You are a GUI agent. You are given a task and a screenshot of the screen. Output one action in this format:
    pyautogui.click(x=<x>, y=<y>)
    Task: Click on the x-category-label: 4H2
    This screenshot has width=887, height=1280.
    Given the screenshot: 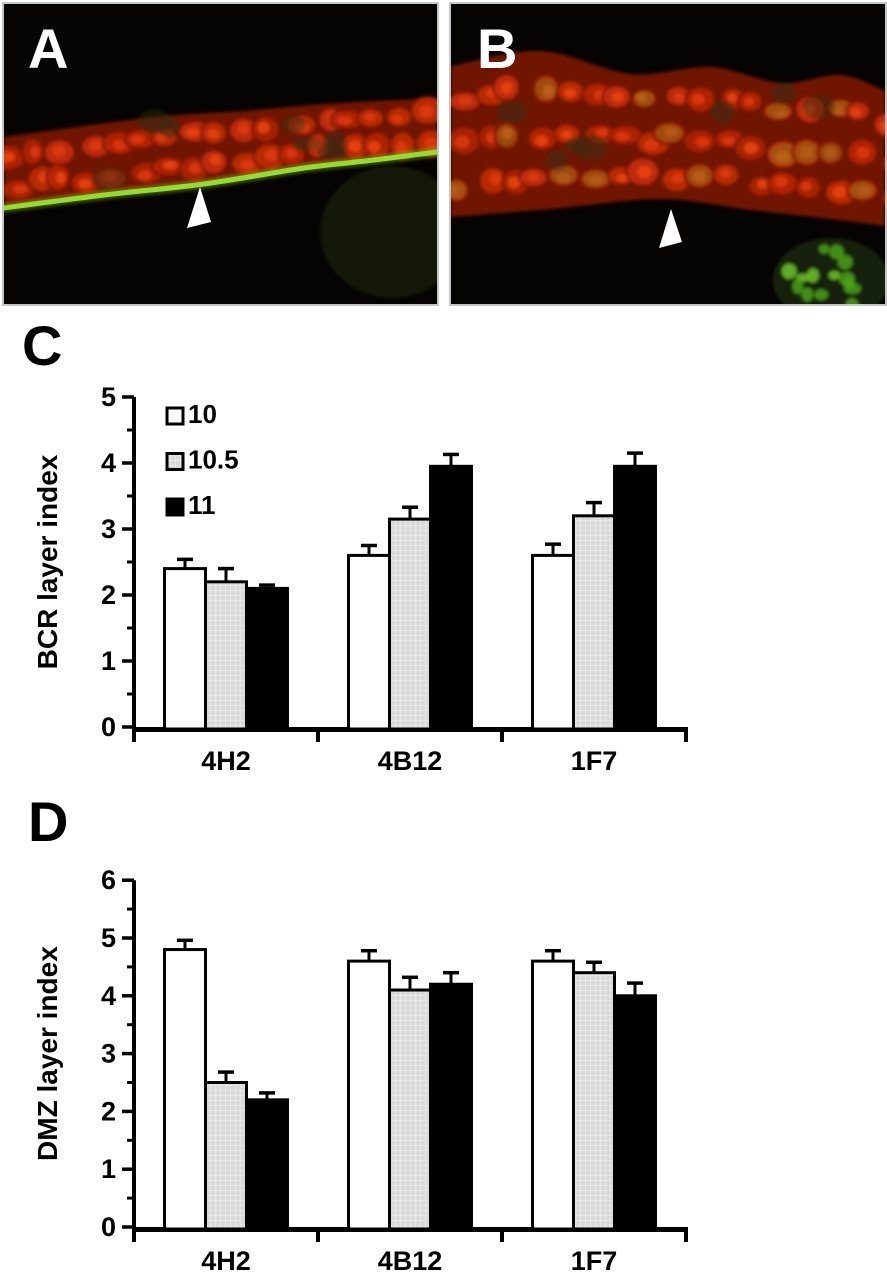 What is the action you would take?
    pyautogui.click(x=226, y=1261)
    